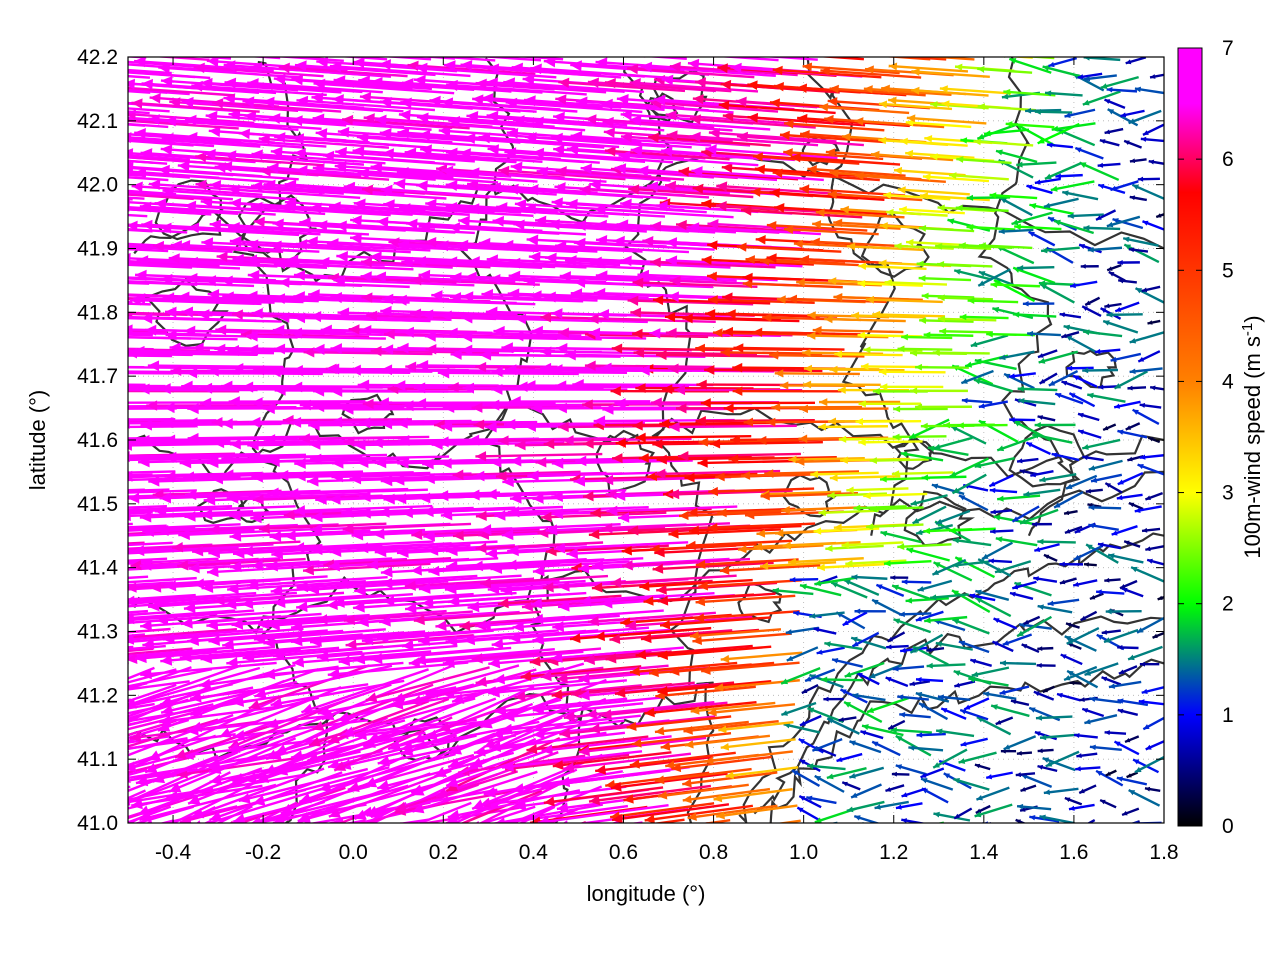 This screenshot has height=960, width=1280. What do you see at coordinates (647, 440) in the screenshot?
I see `contour-line` at bounding box center [647, 440].